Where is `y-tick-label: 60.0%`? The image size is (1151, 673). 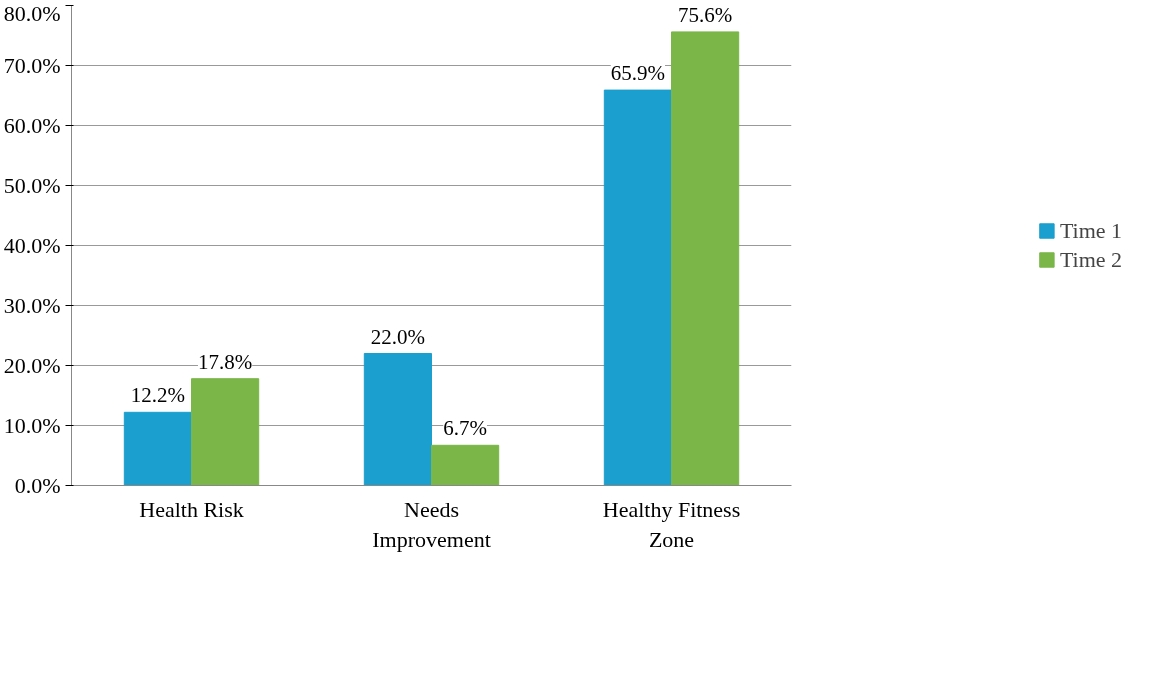 y-tick-label: 60.0% is located at coordinates (32, 125).